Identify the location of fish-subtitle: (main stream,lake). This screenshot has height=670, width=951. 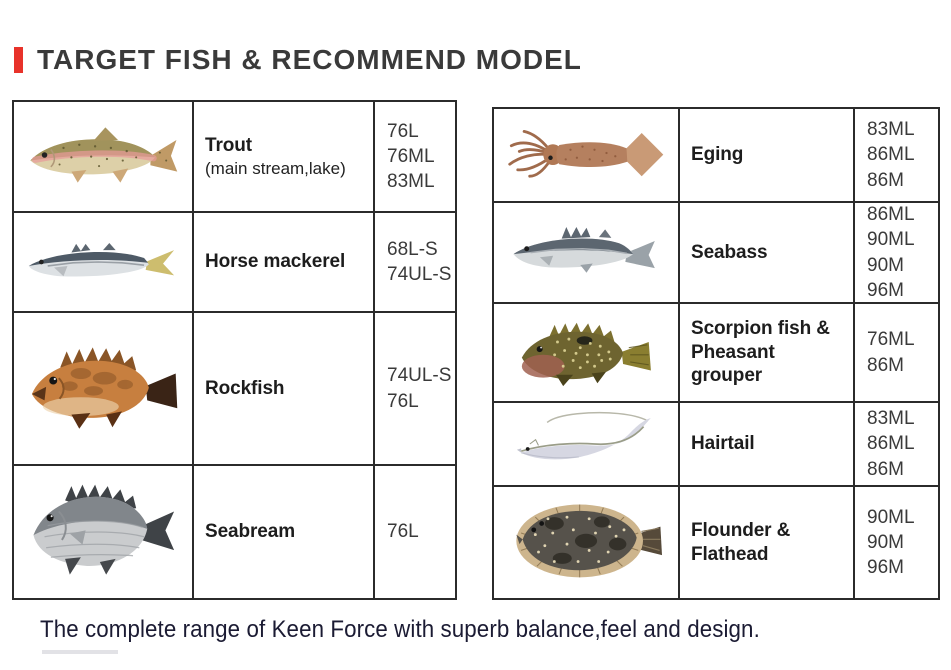
(275, 168).